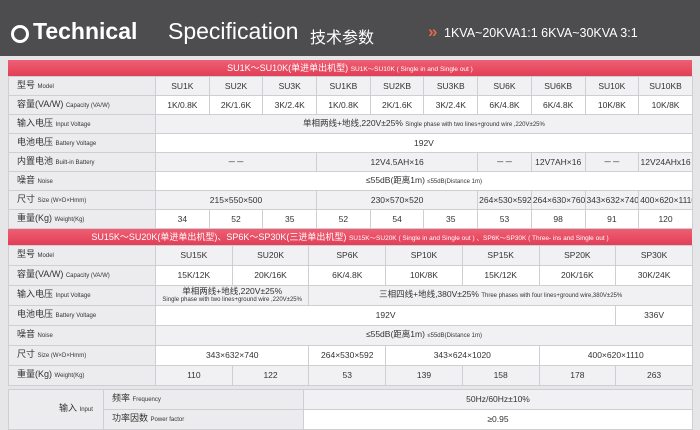 The height and width of the screenshot is (430, 700). I want to click on spec-cell: 15K/12K, so click(194, 275).